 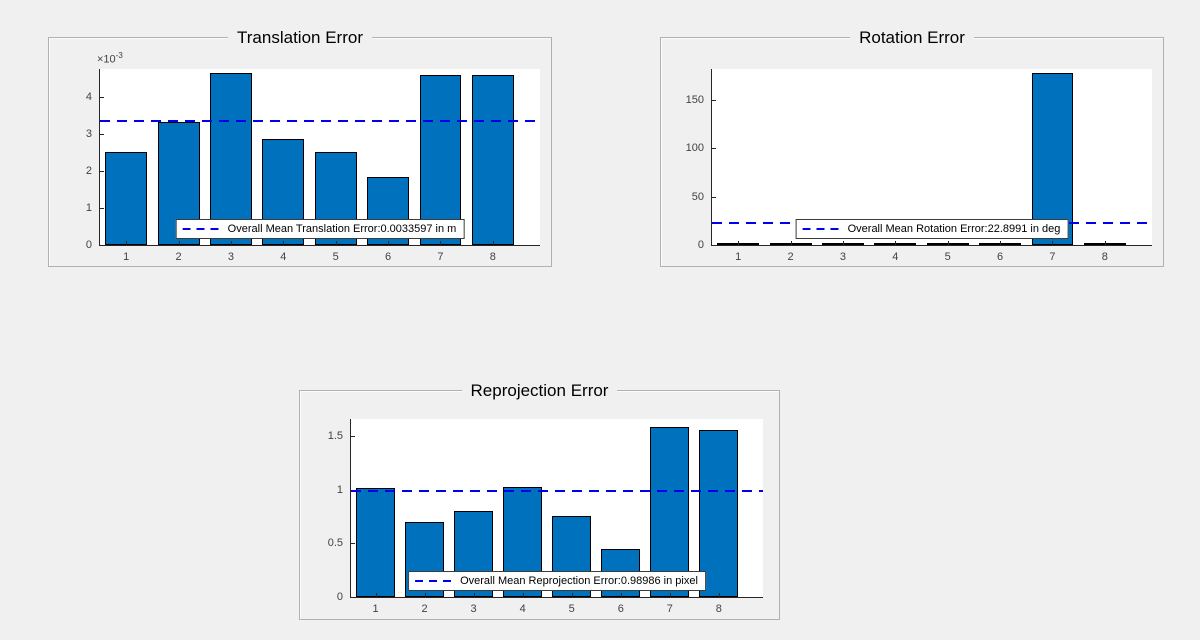 What do you see at coordinates (697, 196) in the screenshot?
I see `y-tick-label: 50` at bounding box center [697, 196].